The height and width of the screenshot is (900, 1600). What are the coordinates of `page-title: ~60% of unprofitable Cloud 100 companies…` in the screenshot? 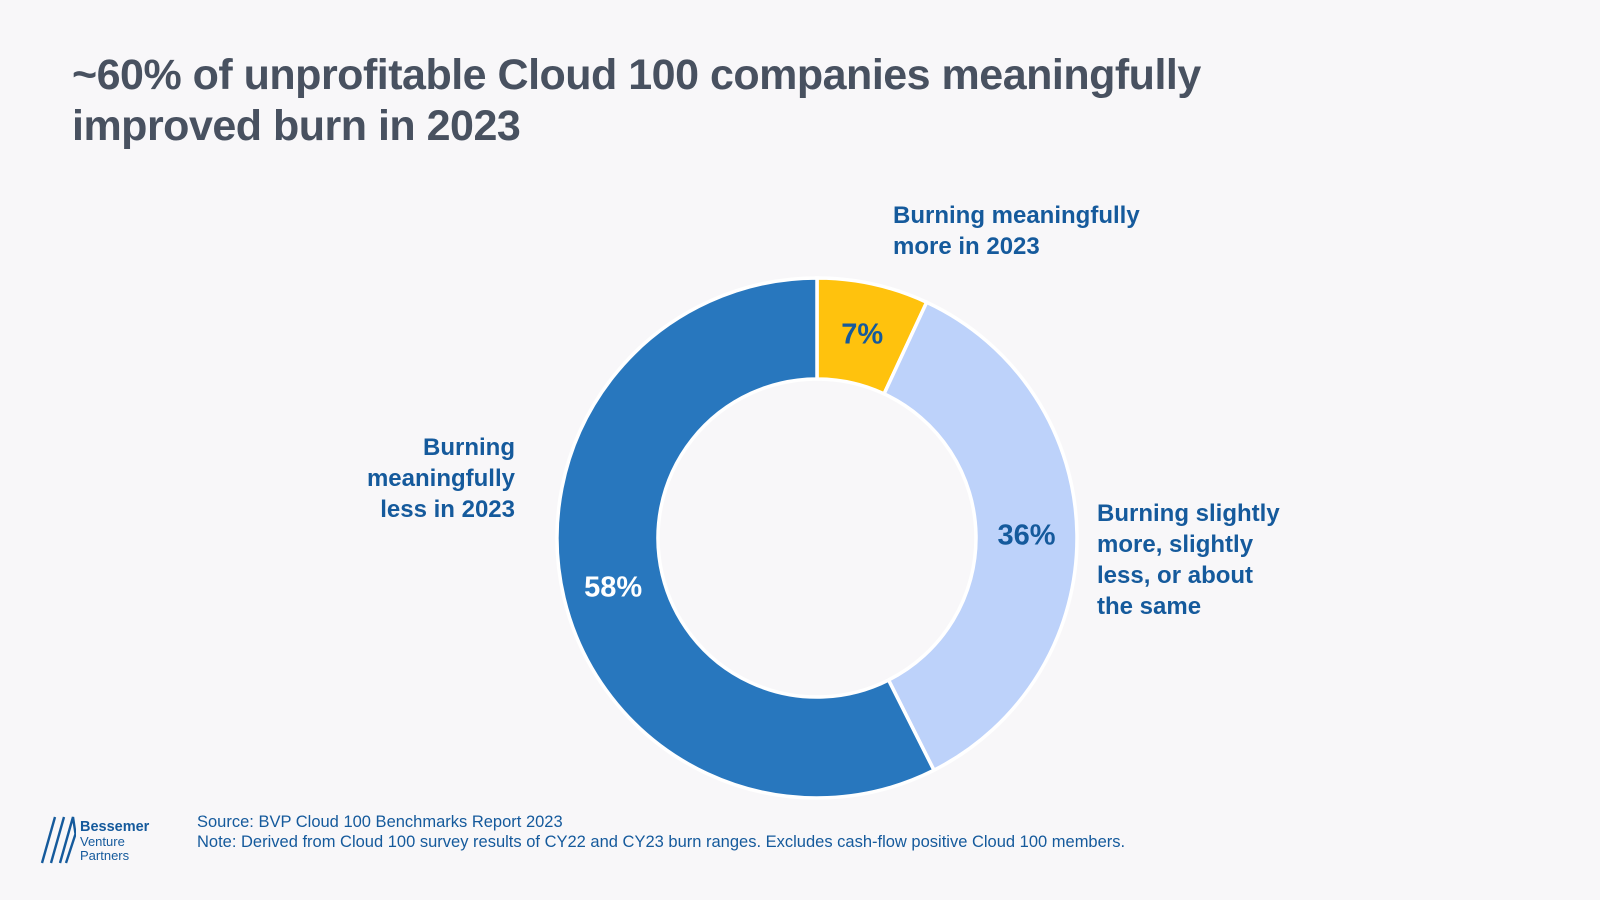 It's located at (636, 100).